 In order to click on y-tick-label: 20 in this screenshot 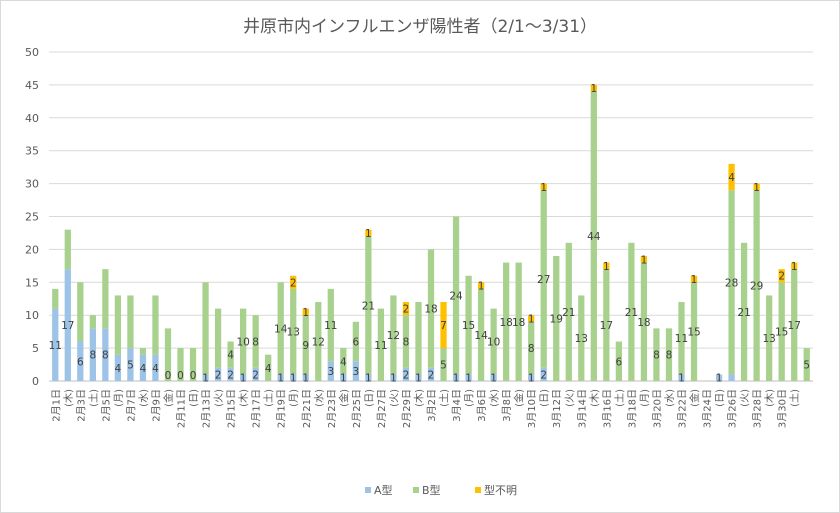, I will do `click(32, 249)`.